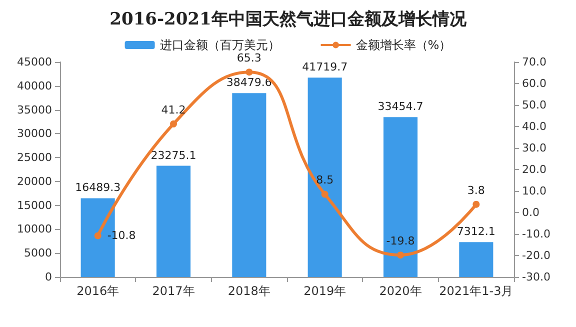 The image size is (576, 327). I want to click on x-tick-label: 2017年, so click(173, 291).